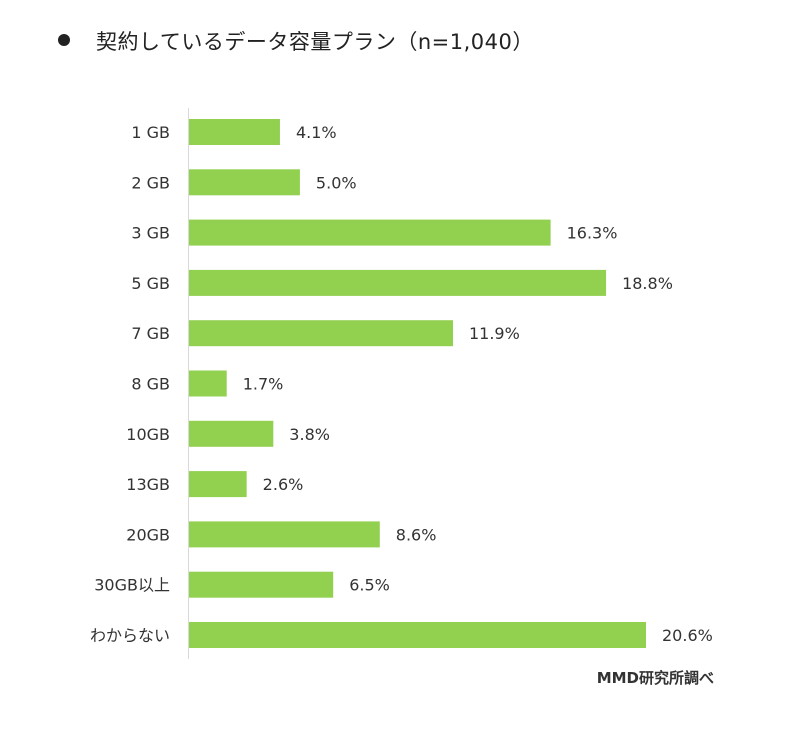  I want to click on category-label: 10GB, so click(148, 434).